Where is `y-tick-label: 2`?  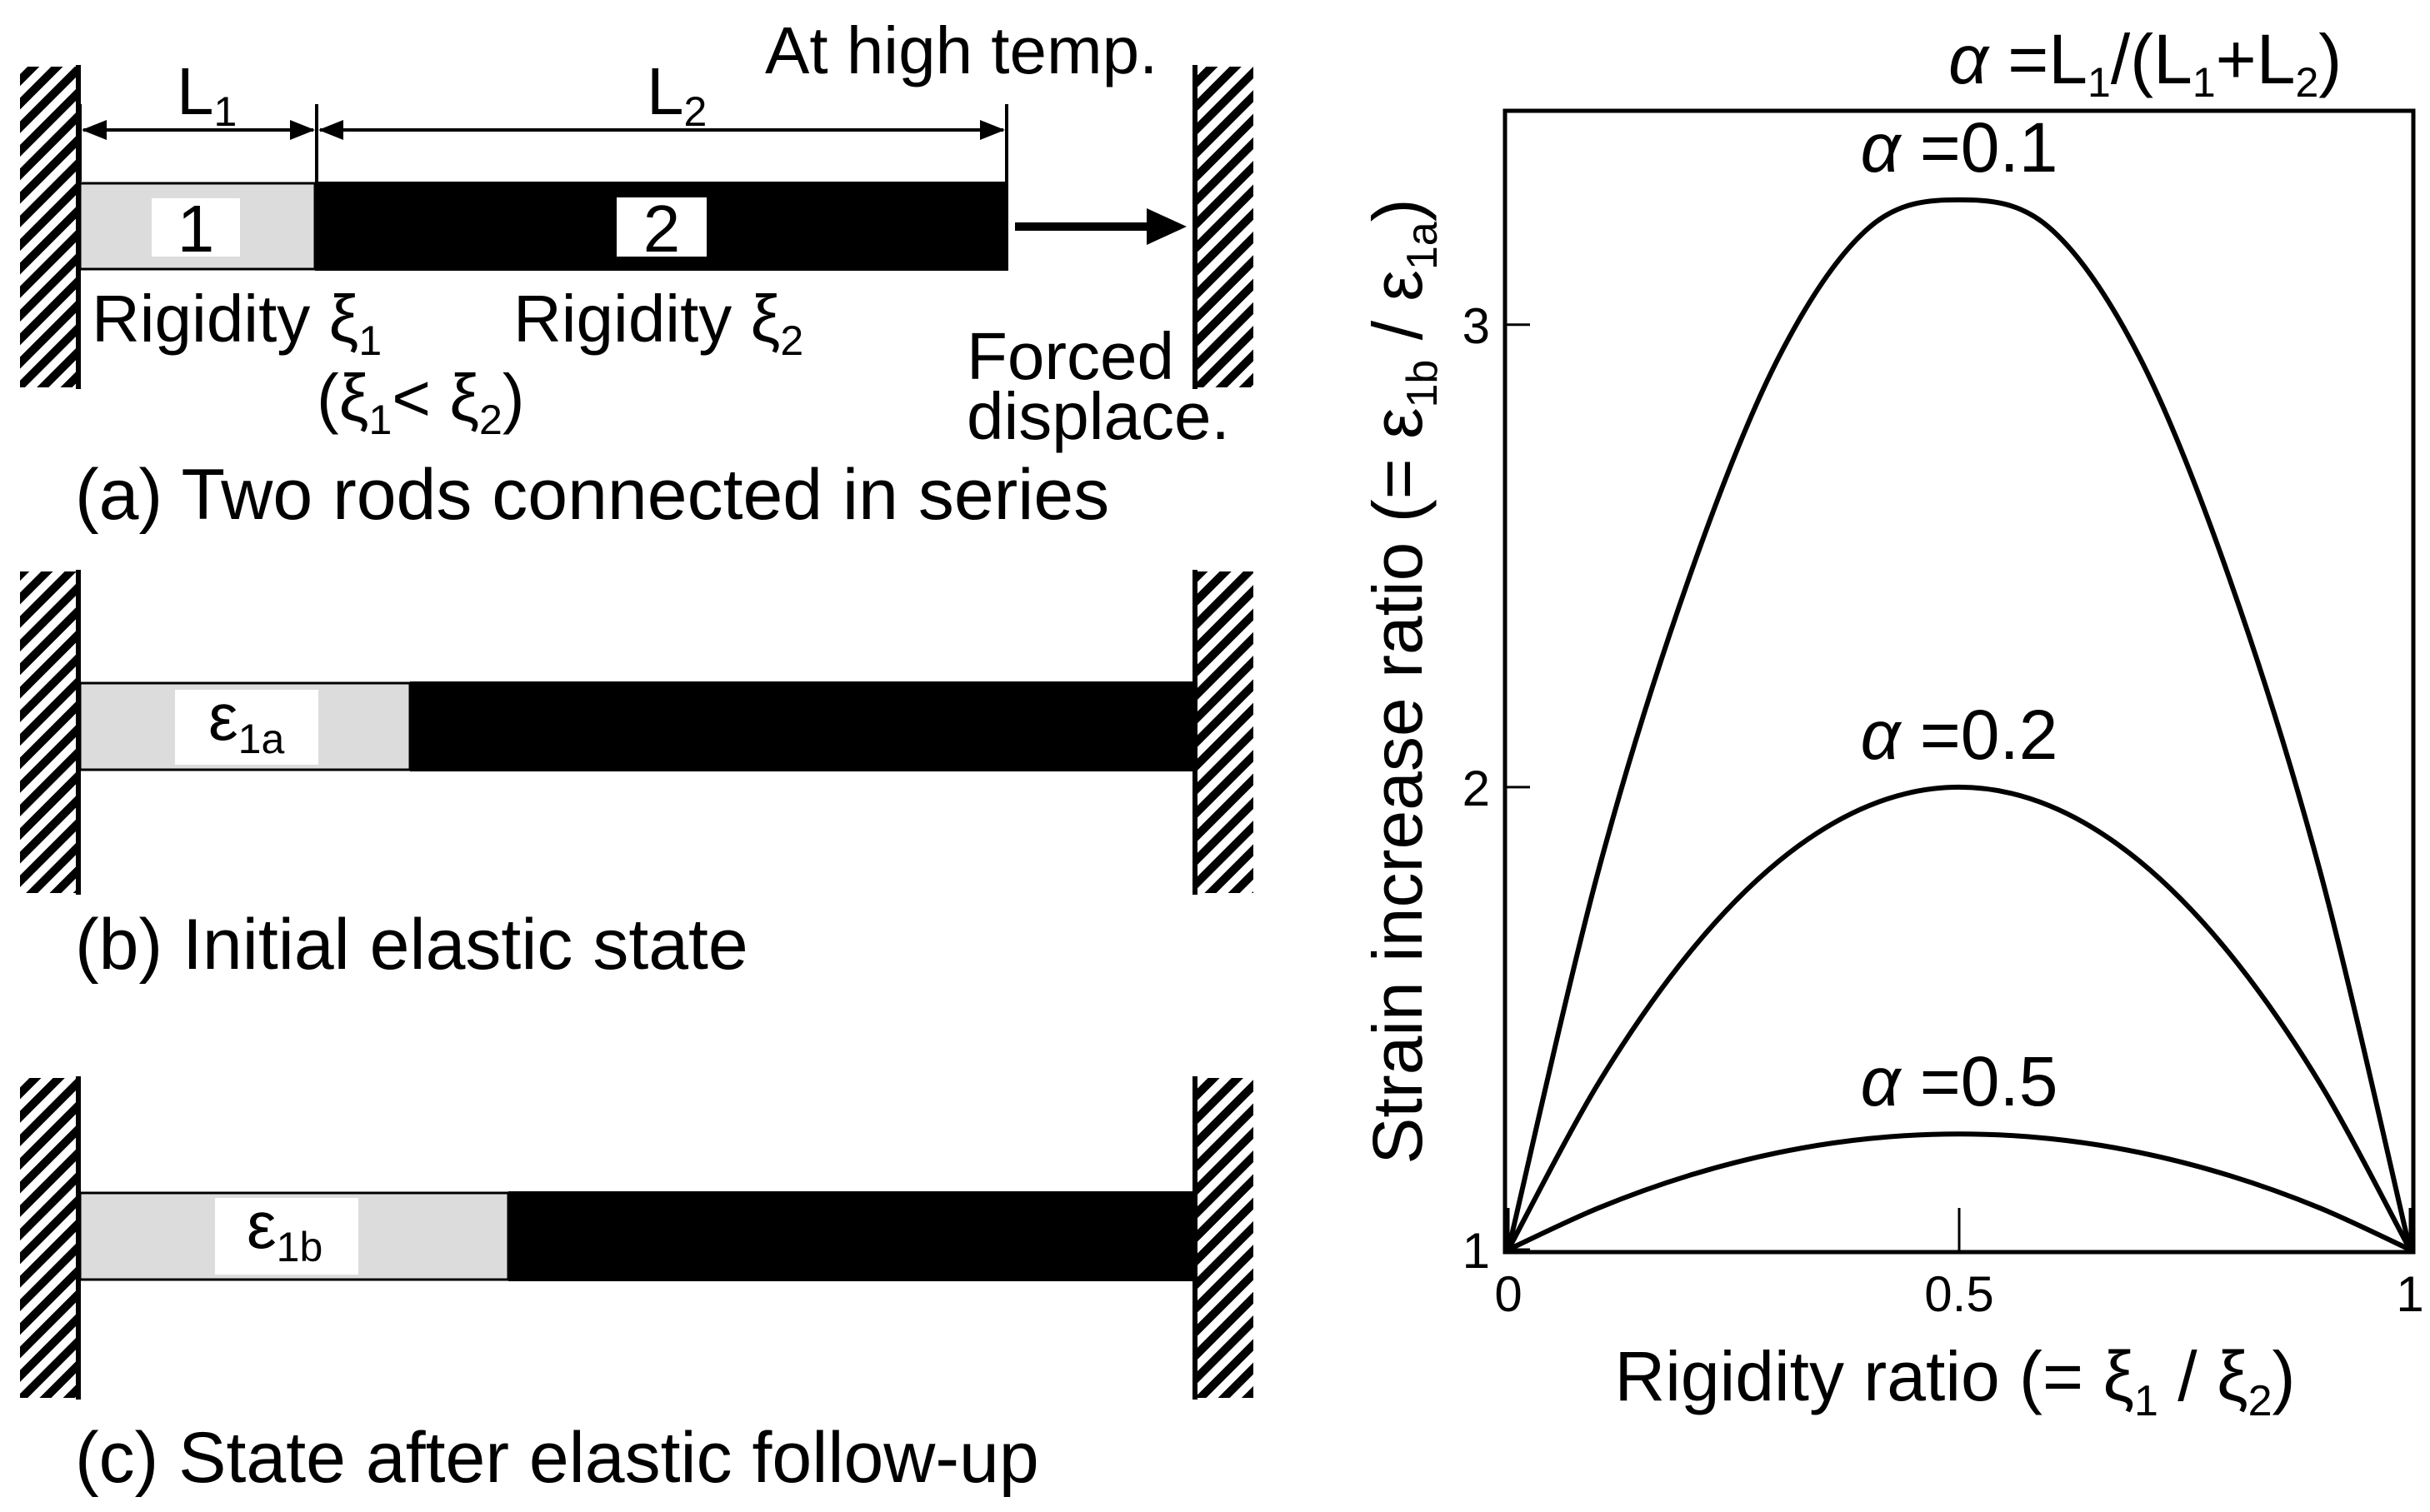 y-tick-label: 2 is located at coordinates (1476, 788).